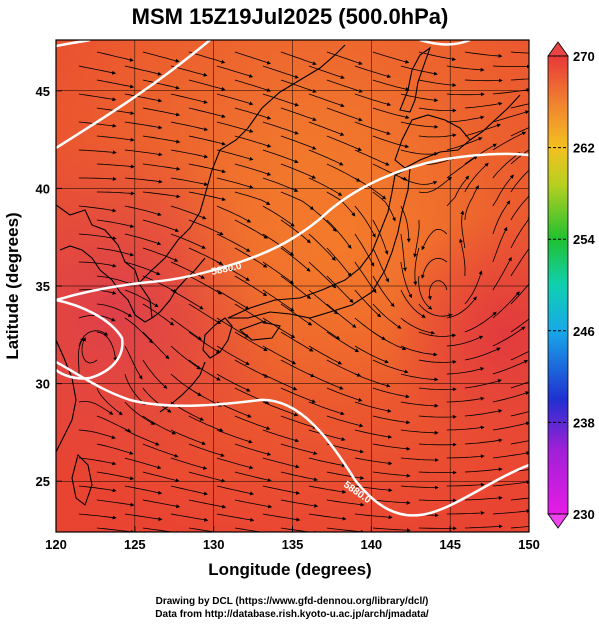  What do you see at coordinates (584, 422) in the screenshot?
I see `colorbar-tick-label: 238` at bounding box center [584, 422].